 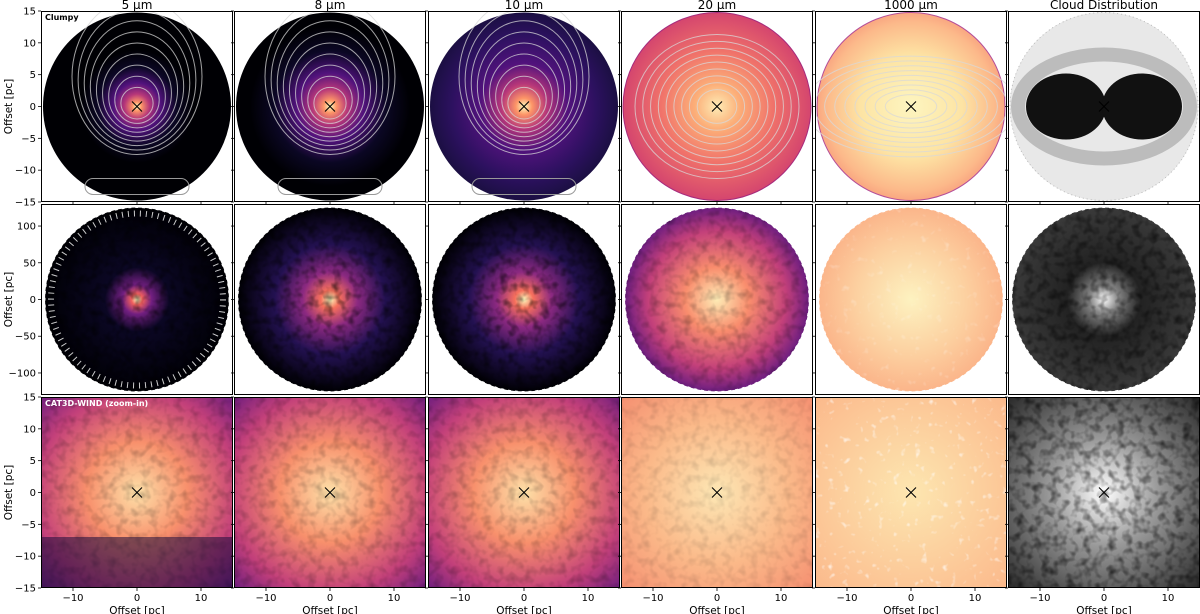 I want to click on panel-r0-c4, so click(x=909, y=107).